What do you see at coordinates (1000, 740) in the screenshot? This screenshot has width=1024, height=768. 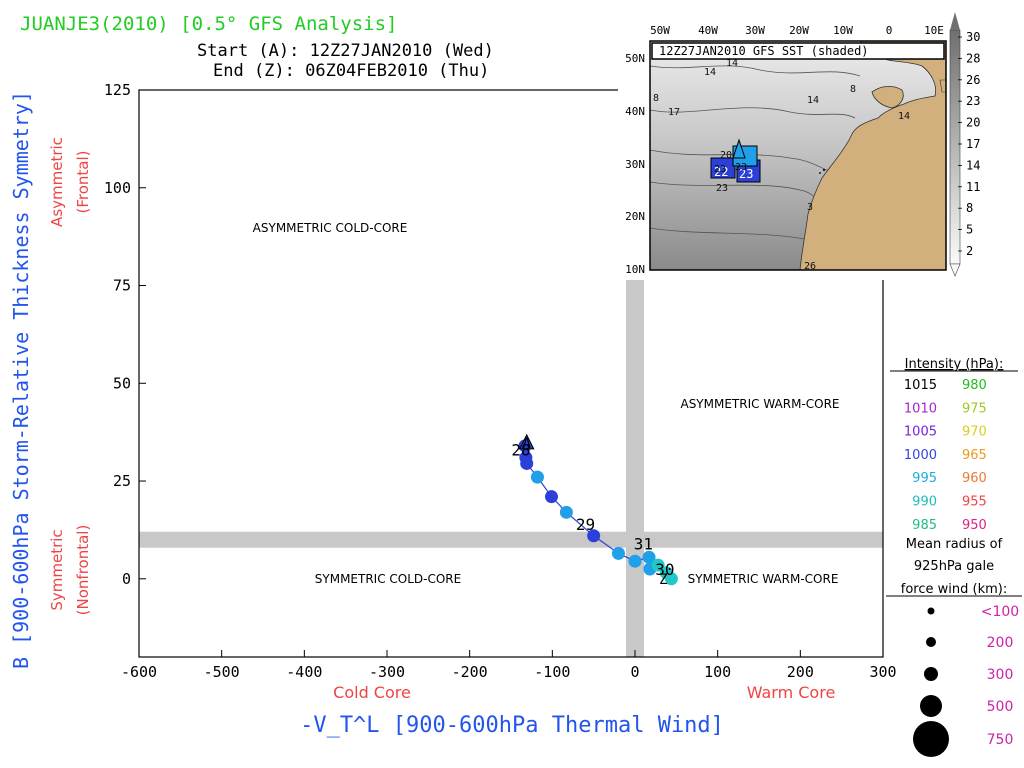 I see `radius-label: 750` at bounding box center [1000, 740].